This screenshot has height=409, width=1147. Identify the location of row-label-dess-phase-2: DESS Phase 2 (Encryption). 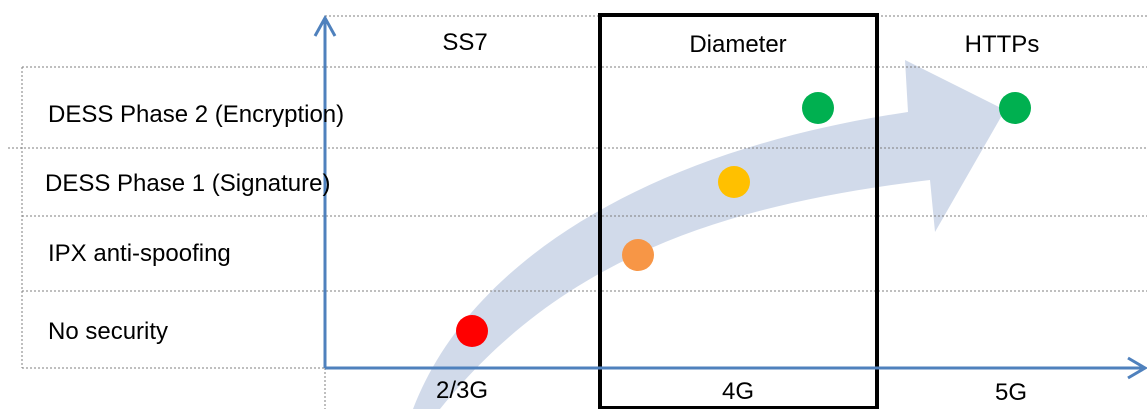
(196, 114).